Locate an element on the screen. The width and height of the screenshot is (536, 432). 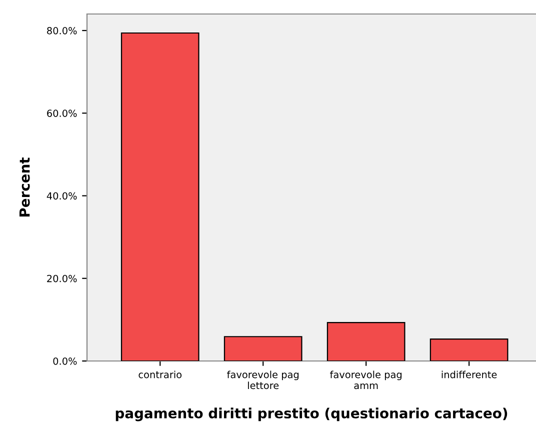
y-tick-label: 40.0% is located at coordinates (61, 196).